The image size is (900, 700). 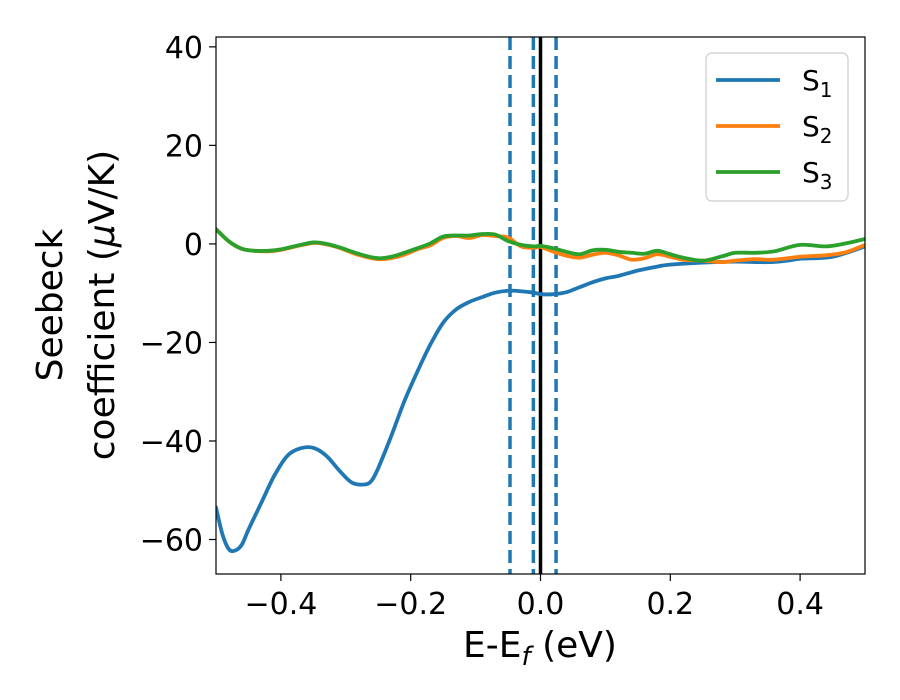 I want to click on y-axis-ticks: −60 −40 −20 0 20 40, so click(x=178, y=295).